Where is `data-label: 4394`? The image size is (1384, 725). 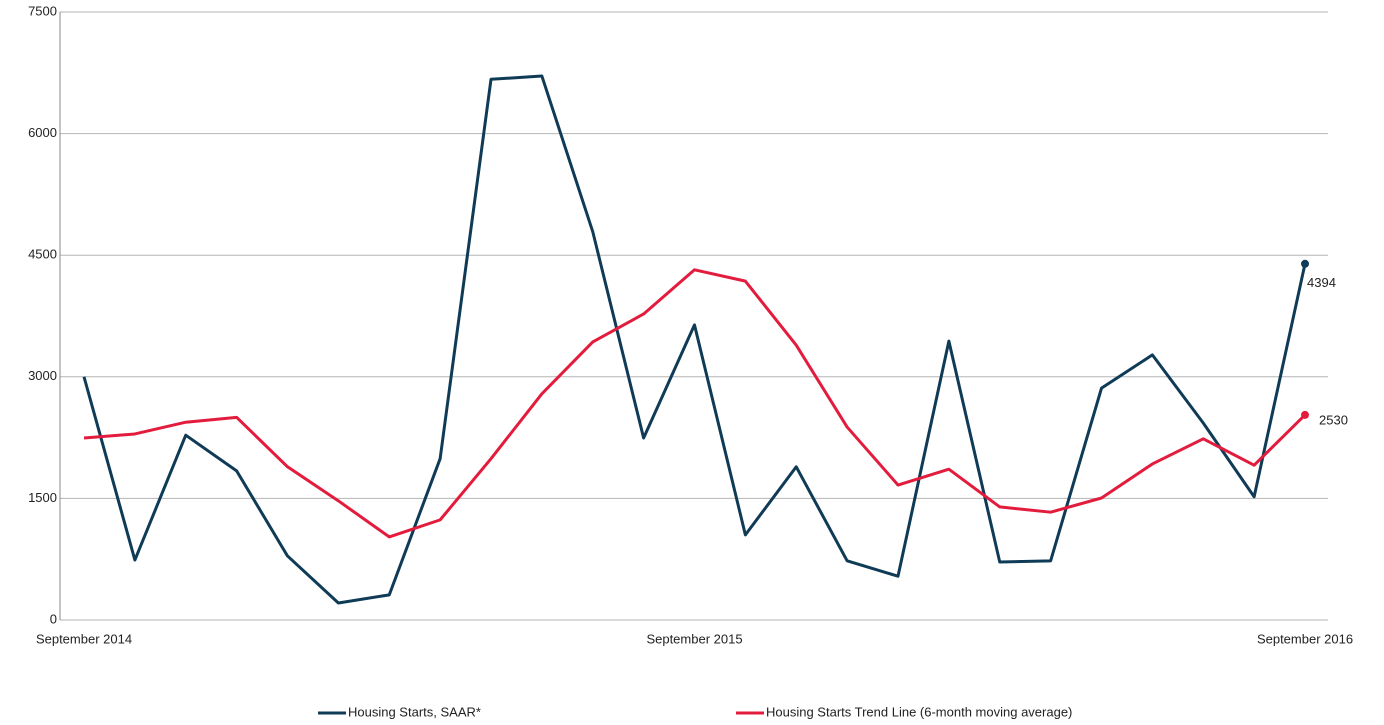
data-label: 4394 is located at coordinates (1321, 282).